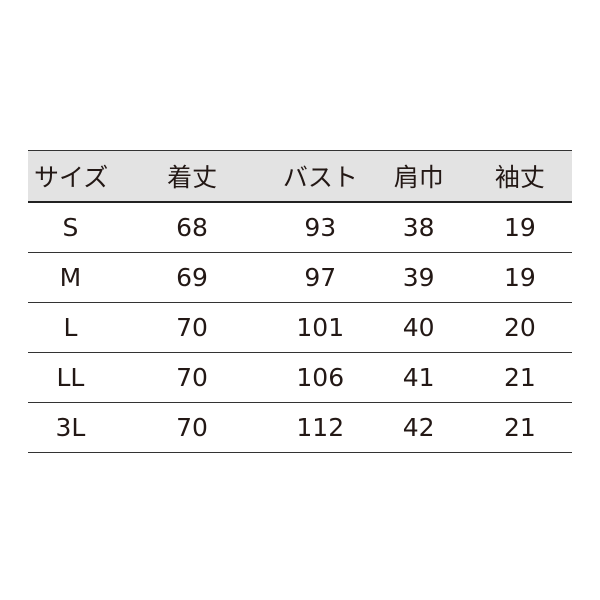  Describe the element at coordinates (71, 177) in the screenshot. I see `header-size: サイズ` at that location.